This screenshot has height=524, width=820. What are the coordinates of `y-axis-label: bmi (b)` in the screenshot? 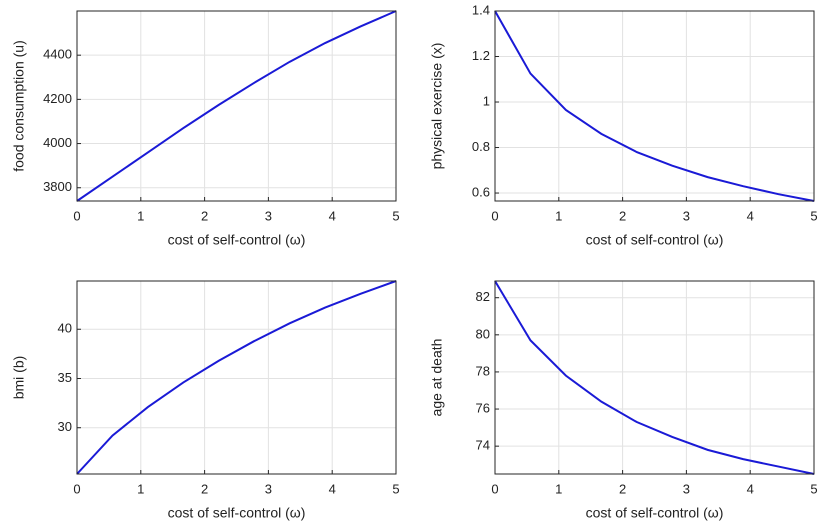 It's located at (19, 378).